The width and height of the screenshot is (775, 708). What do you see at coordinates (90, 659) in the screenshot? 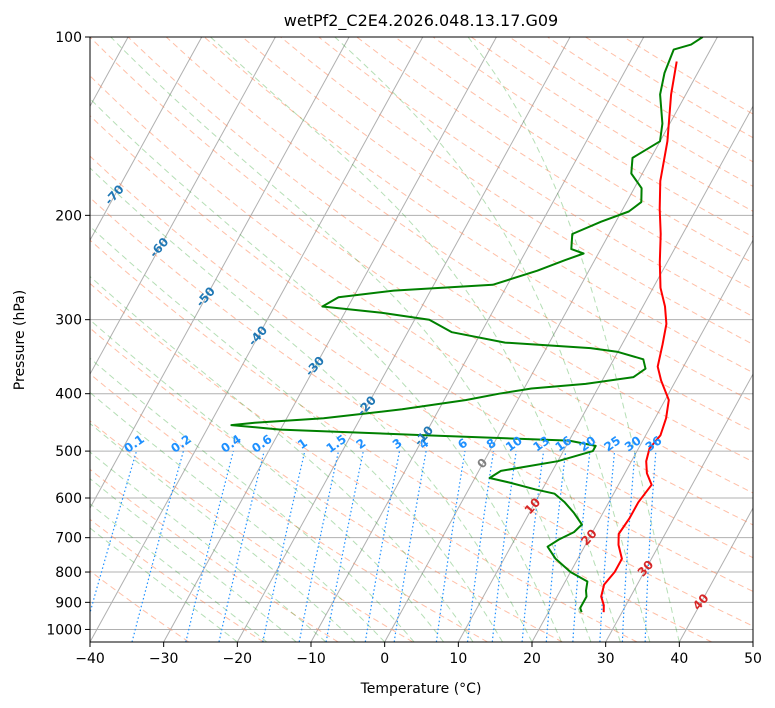
I see `x-tick-label: −40` at bounding box center [90, 659].